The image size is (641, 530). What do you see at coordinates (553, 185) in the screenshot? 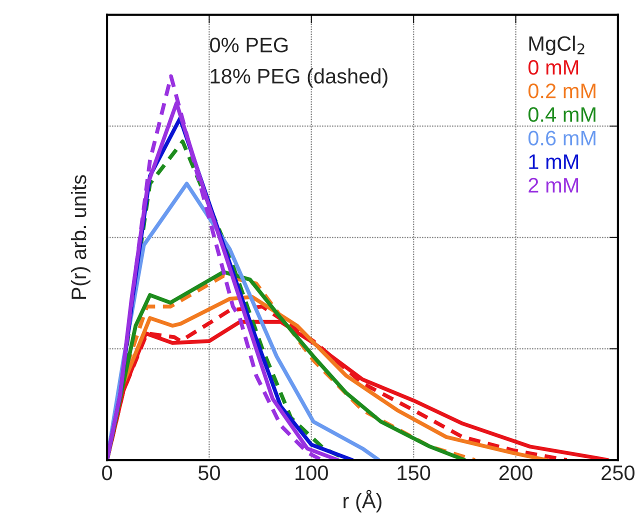
I see `text: 2 mM` at bounding box center [553, 185].